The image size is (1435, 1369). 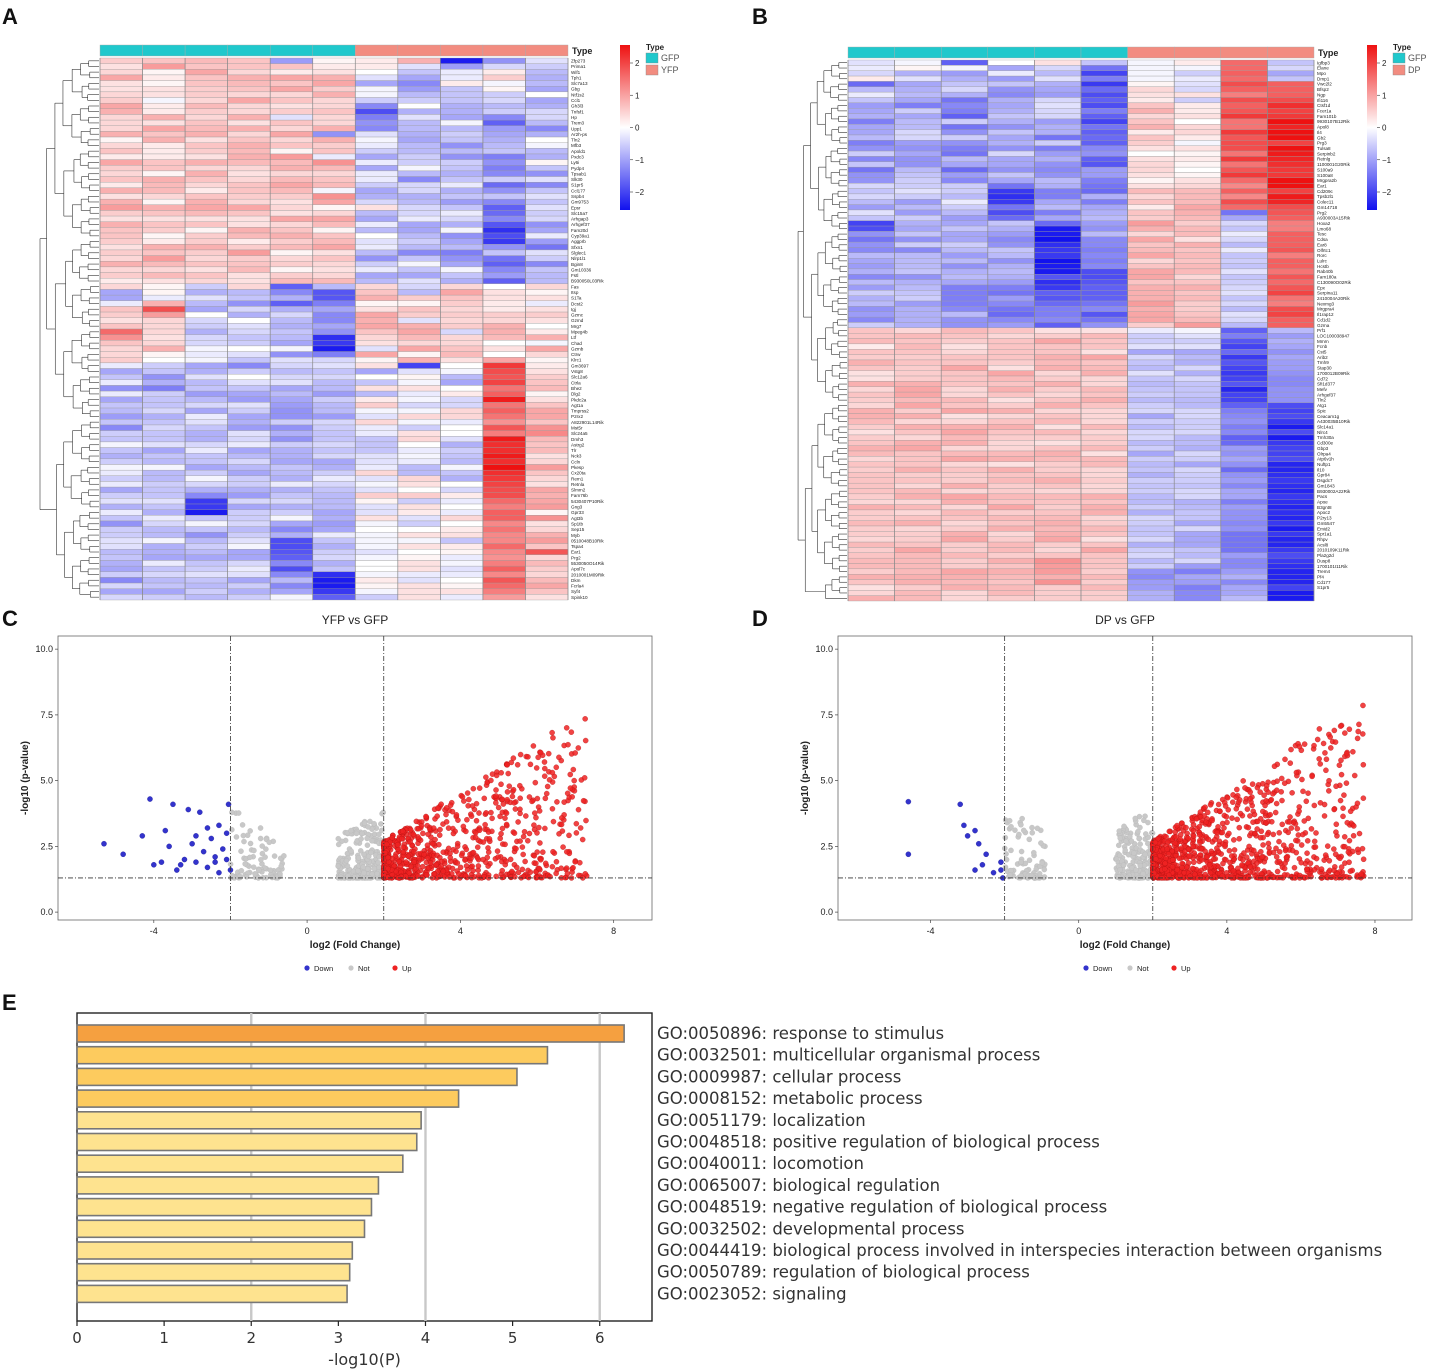 I want to click on gene-label: Ar2h-ps, so click(x=579, y=134).